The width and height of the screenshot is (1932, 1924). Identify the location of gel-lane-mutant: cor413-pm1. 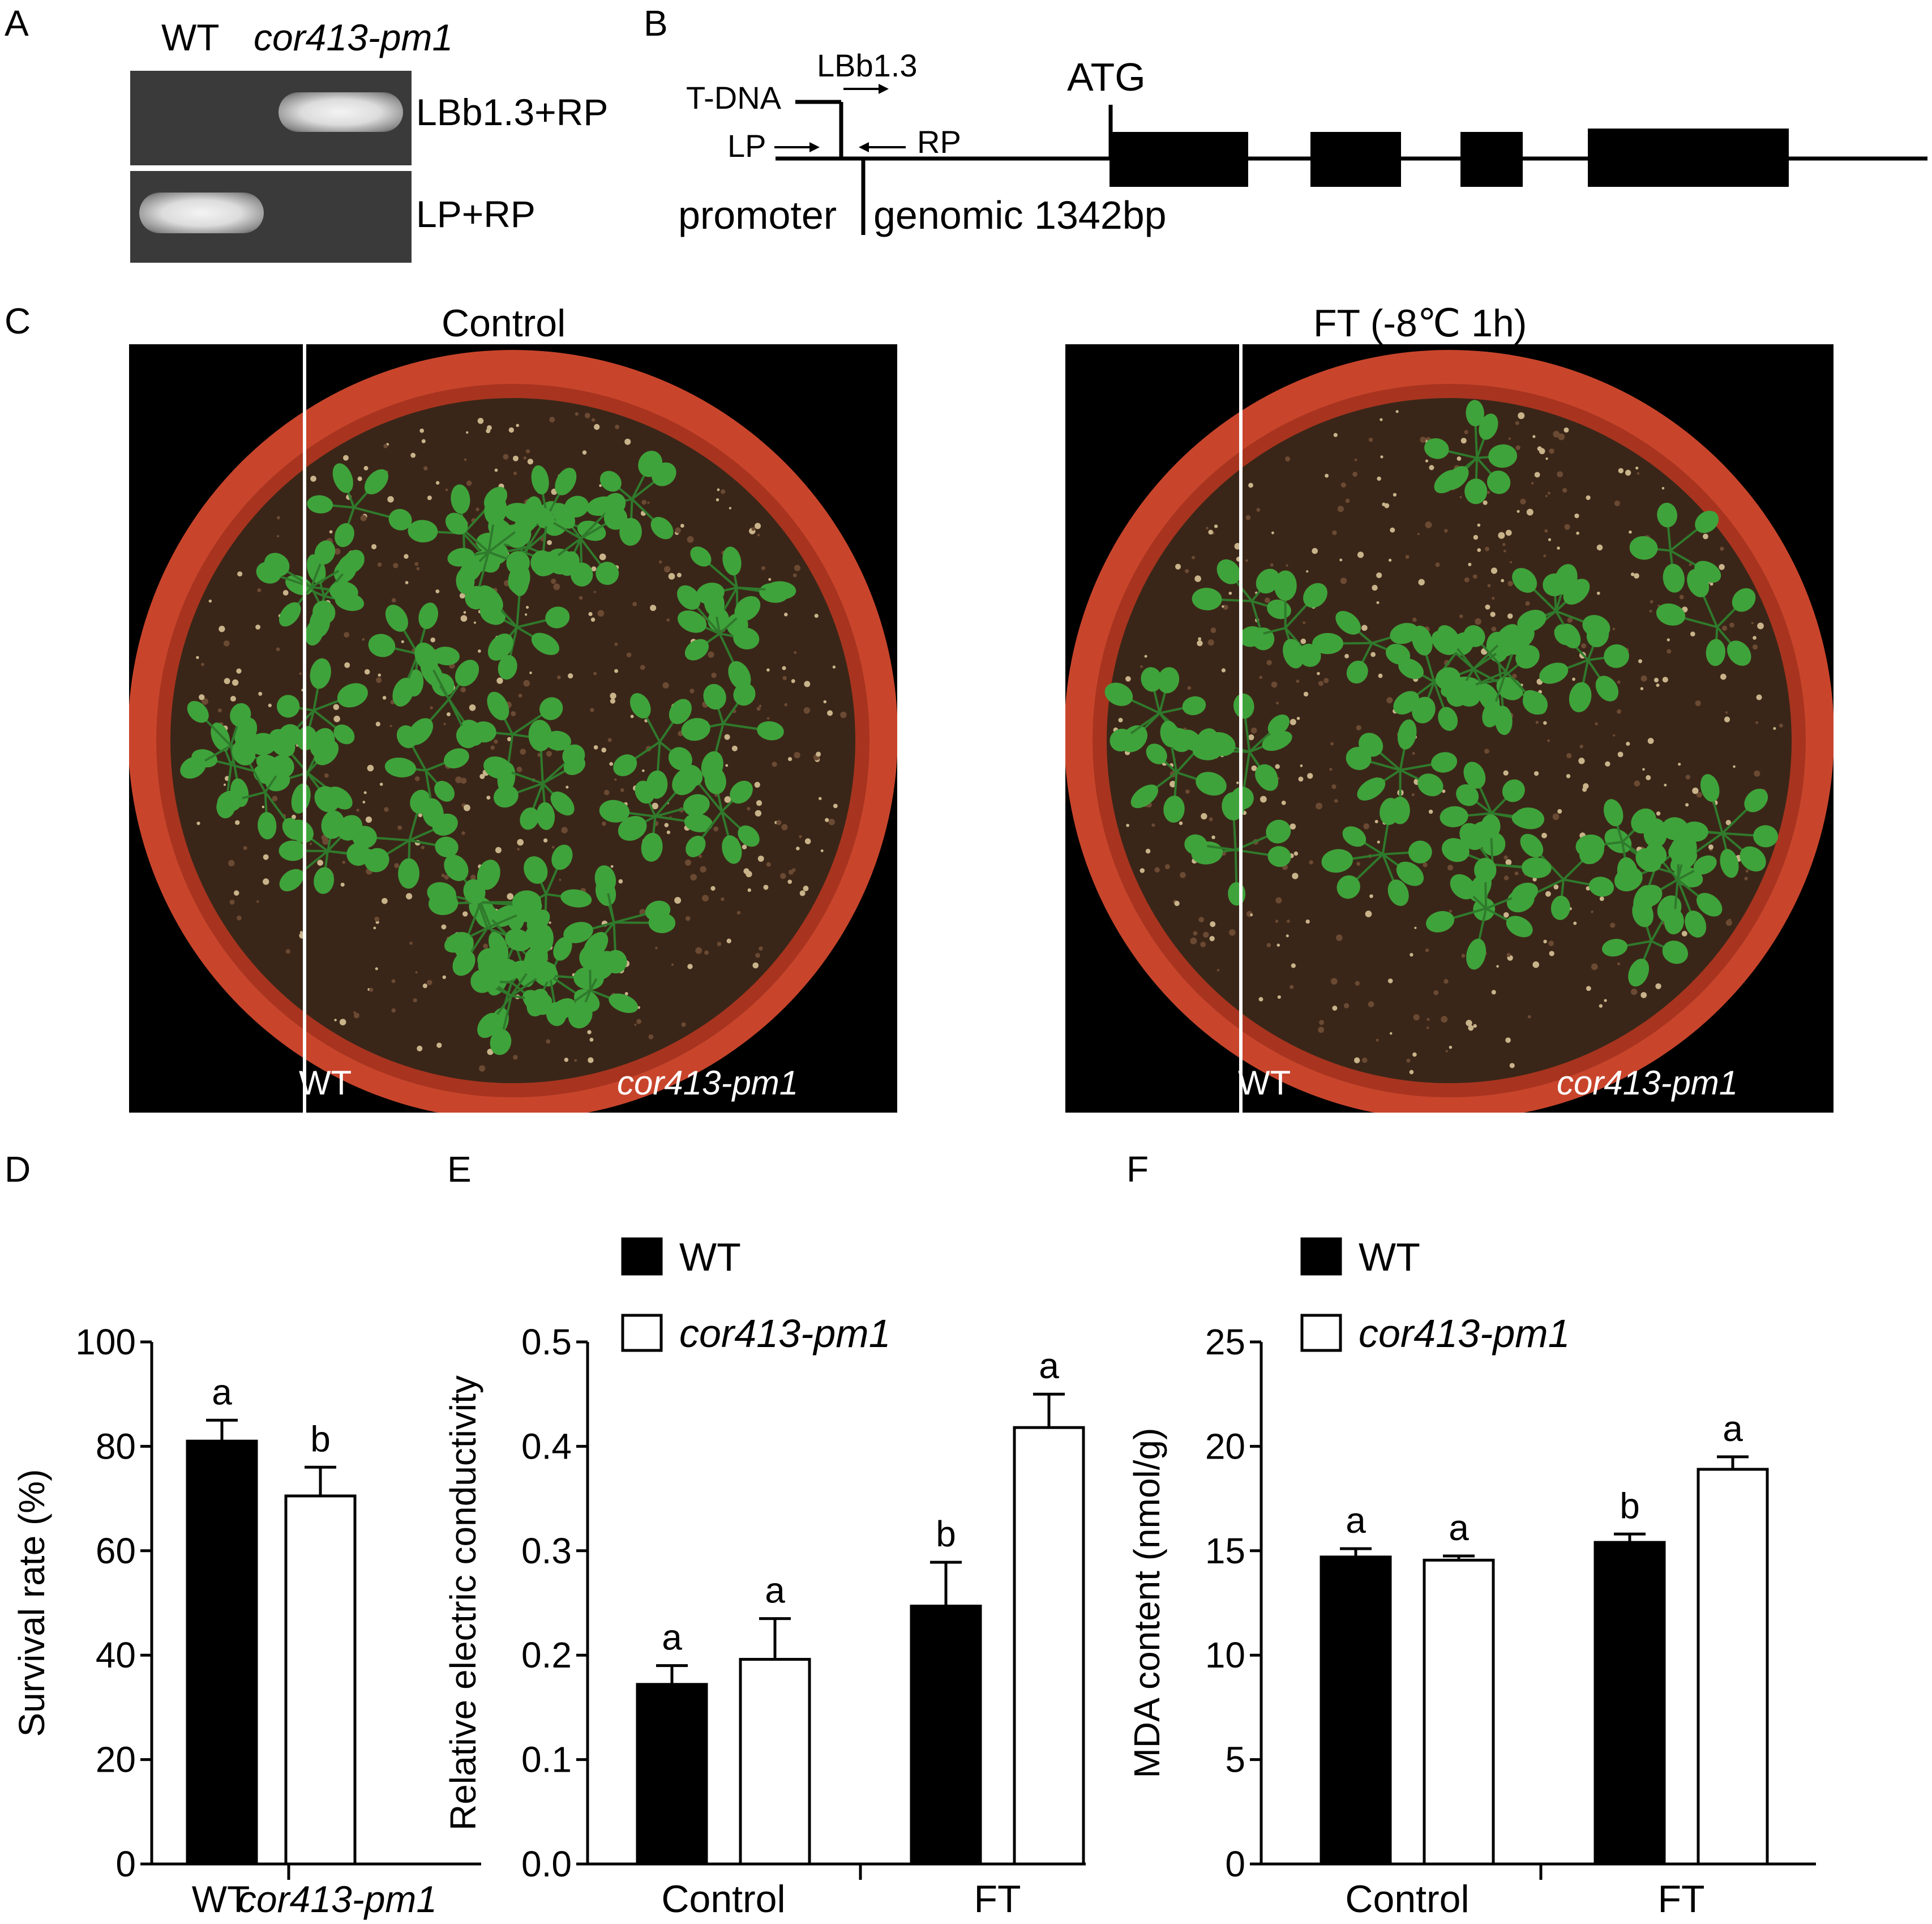
(354, 37).